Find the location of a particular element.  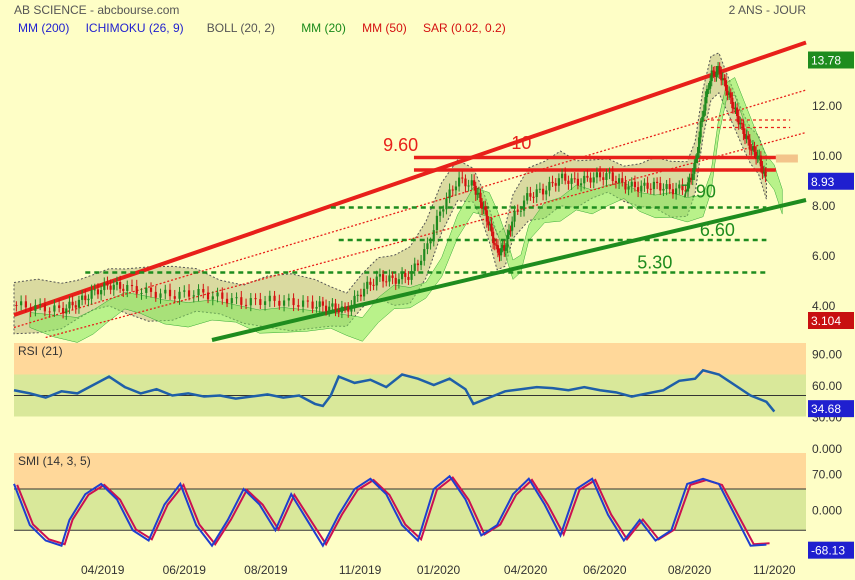

volume-badge-bg is located at coordinates (831, 320).